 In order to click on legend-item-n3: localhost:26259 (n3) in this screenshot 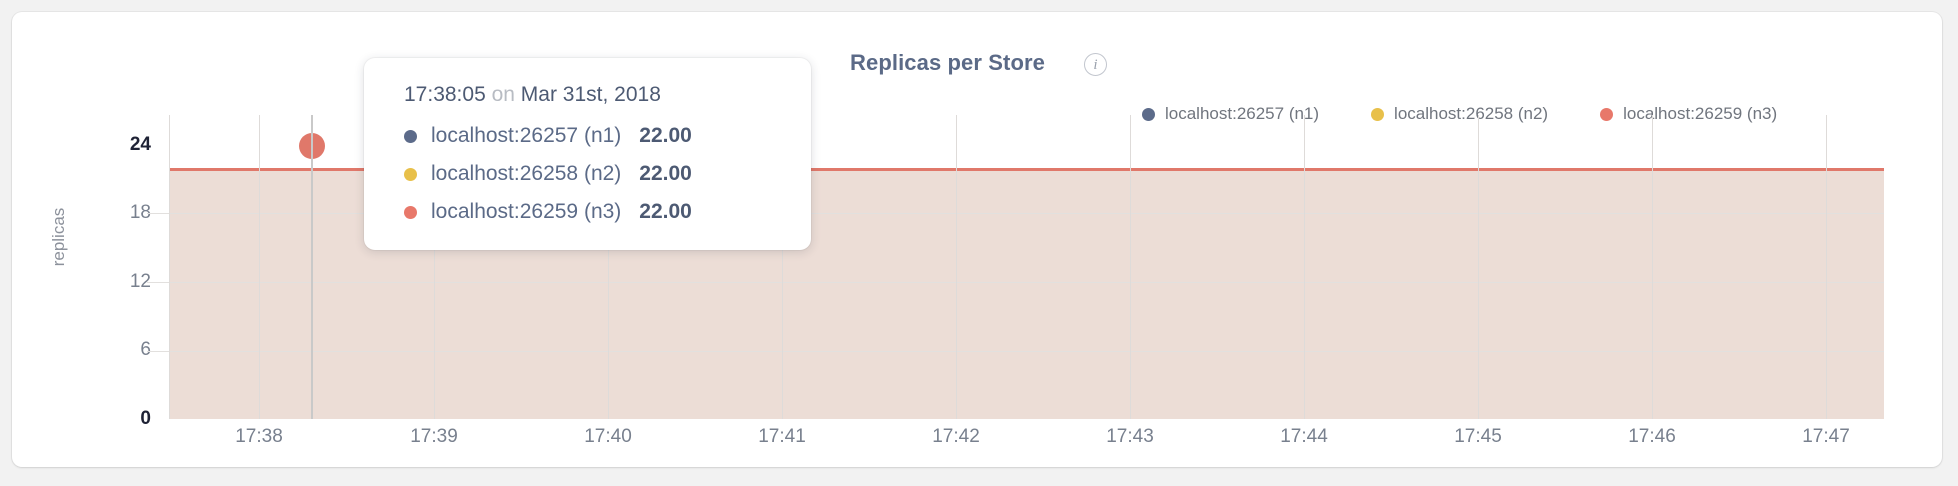, I will do `click(1688, 114)`.